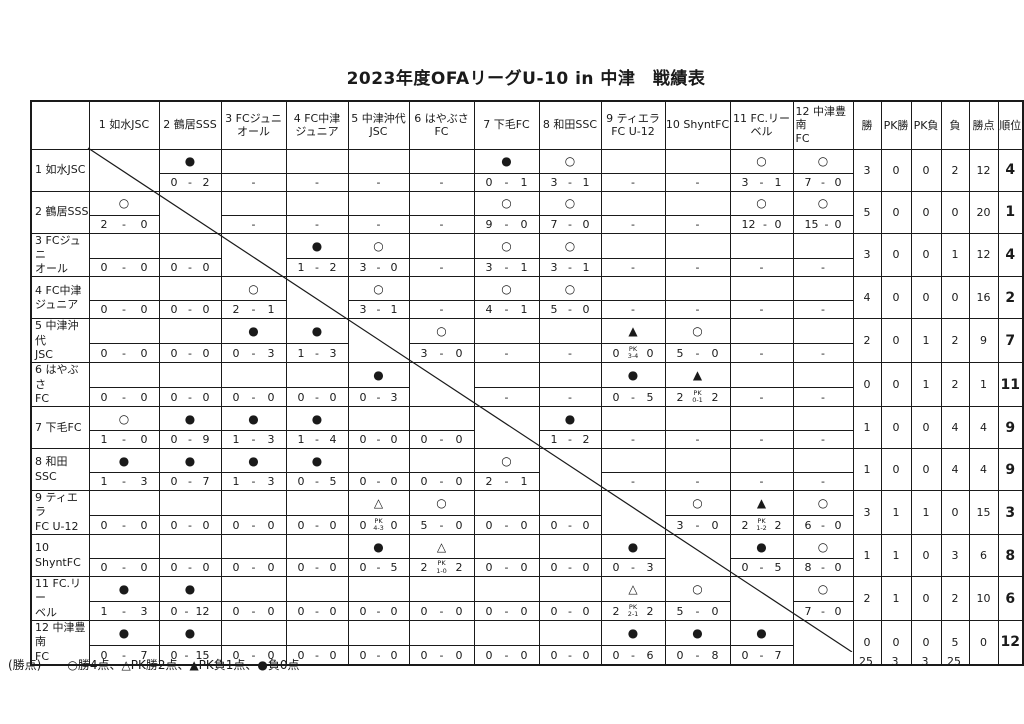 The image size is (1024, 724). What do you see at coordinates (983, 212) in the screenshot?
I see `stat-points-cell: 20` at bounding box center [983, 212].